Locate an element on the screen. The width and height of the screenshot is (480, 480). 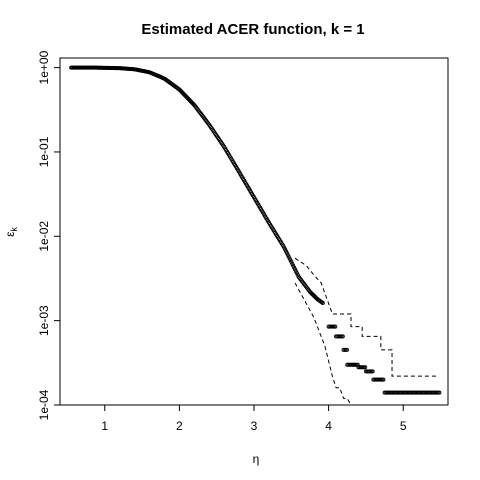
lower-confidence-band is located at coordinates (326, 344).